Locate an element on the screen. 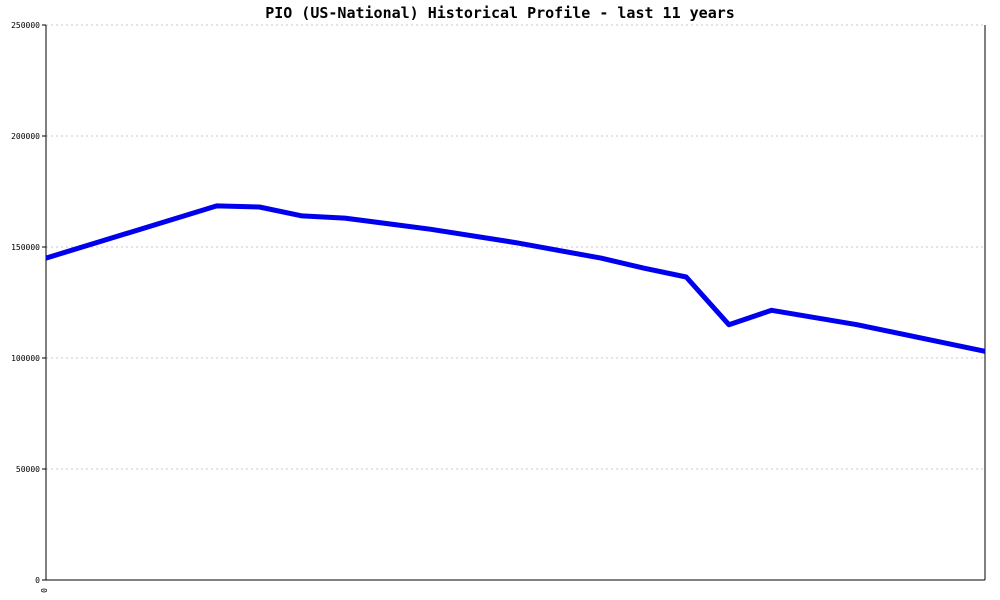 The image size is (1000, 600). x-axis-ticks: 0 is located at coordinates (44, 590).